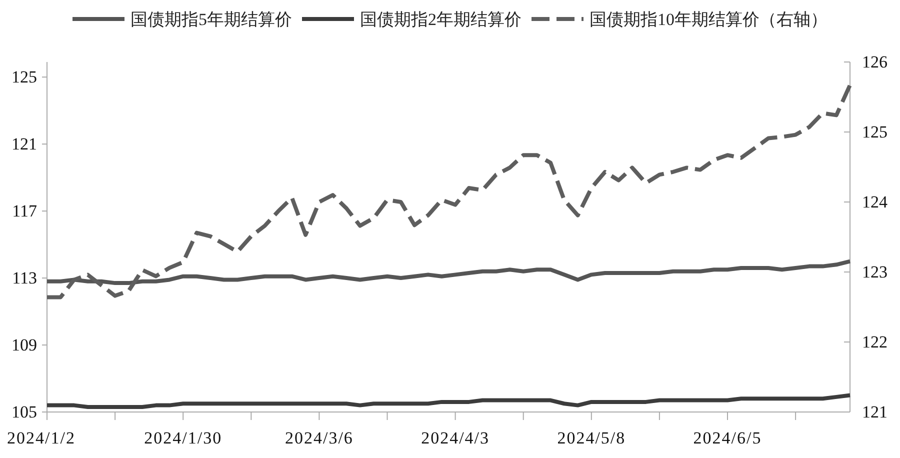  What do you see at coordinates (875, 342) in the screenshot?
I see `y2-tick-label: 122` at bounding box center [875, 342].